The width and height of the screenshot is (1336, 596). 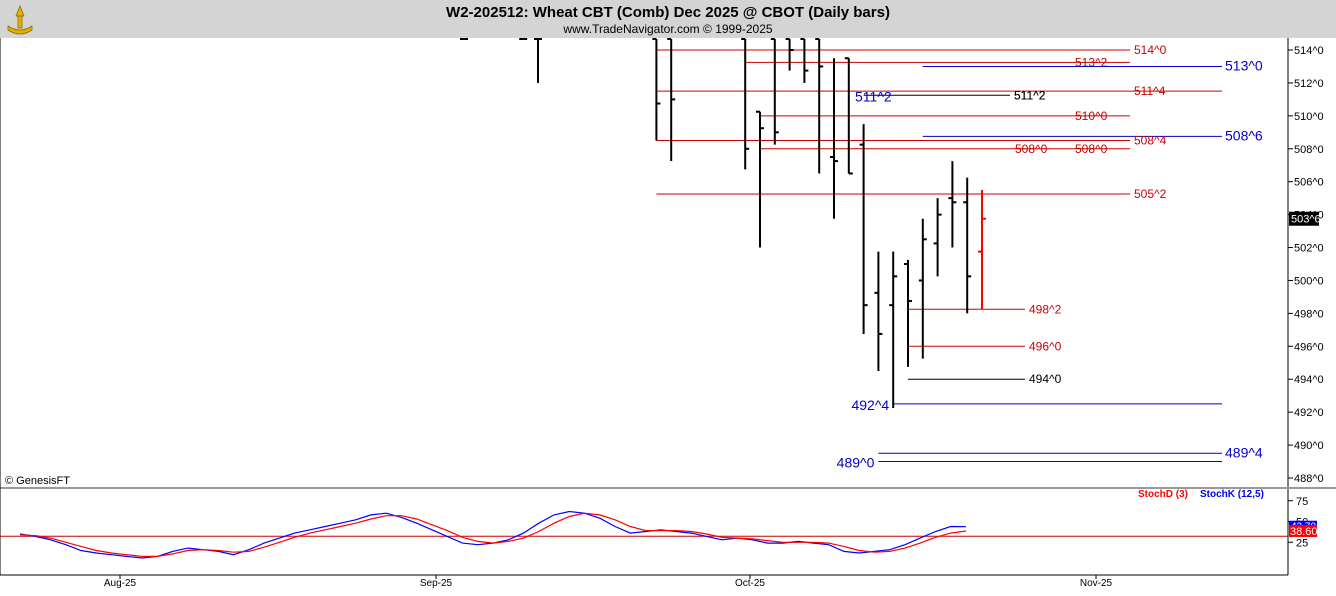 I want to click on date-tick-label: Aug-25, so click(x=120, y=583).